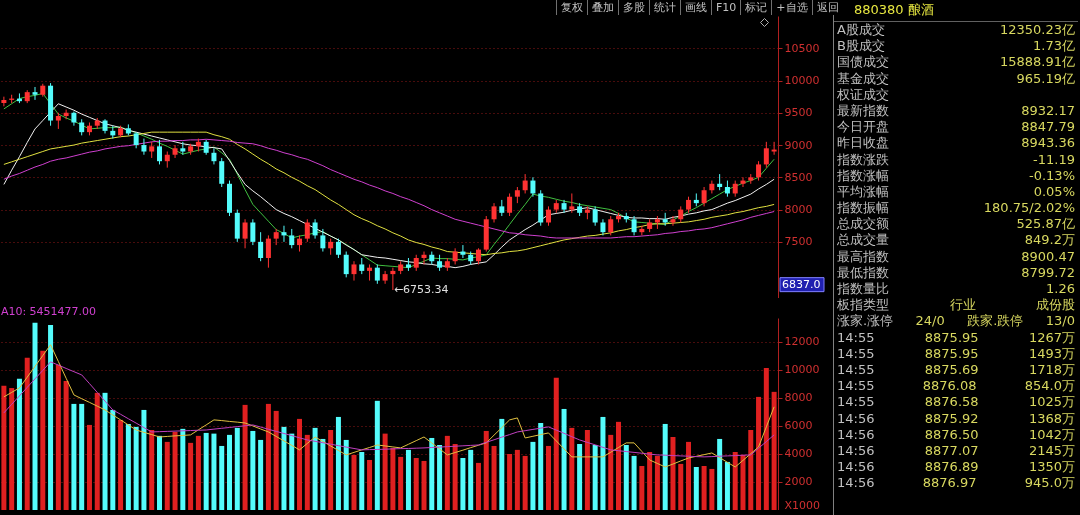 The height and width of the screenshot is (515, 1080). I want to click on text: 总成交量 849.2万, so click(956, 240).